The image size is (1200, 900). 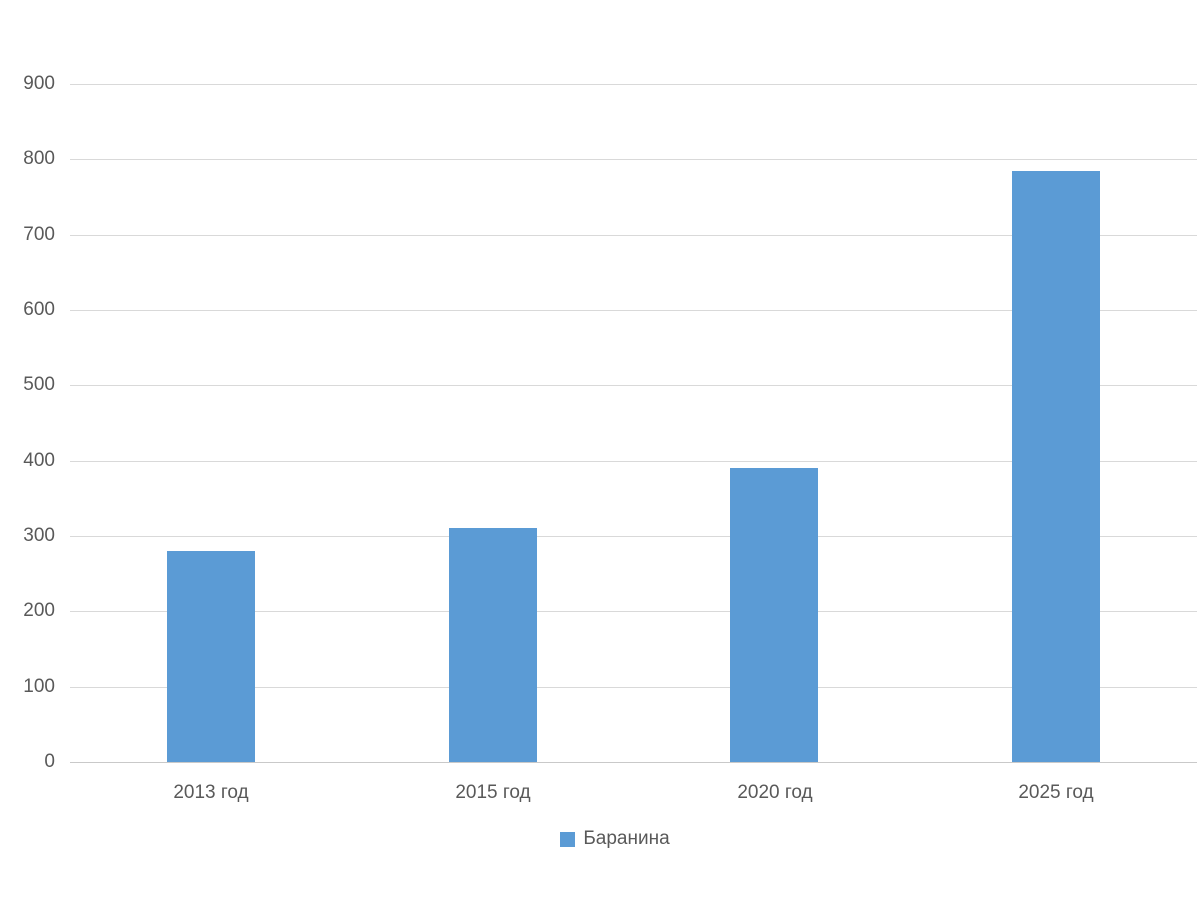 I want to click on y-axis-tick-label: 200, so click(x=39, y=610).